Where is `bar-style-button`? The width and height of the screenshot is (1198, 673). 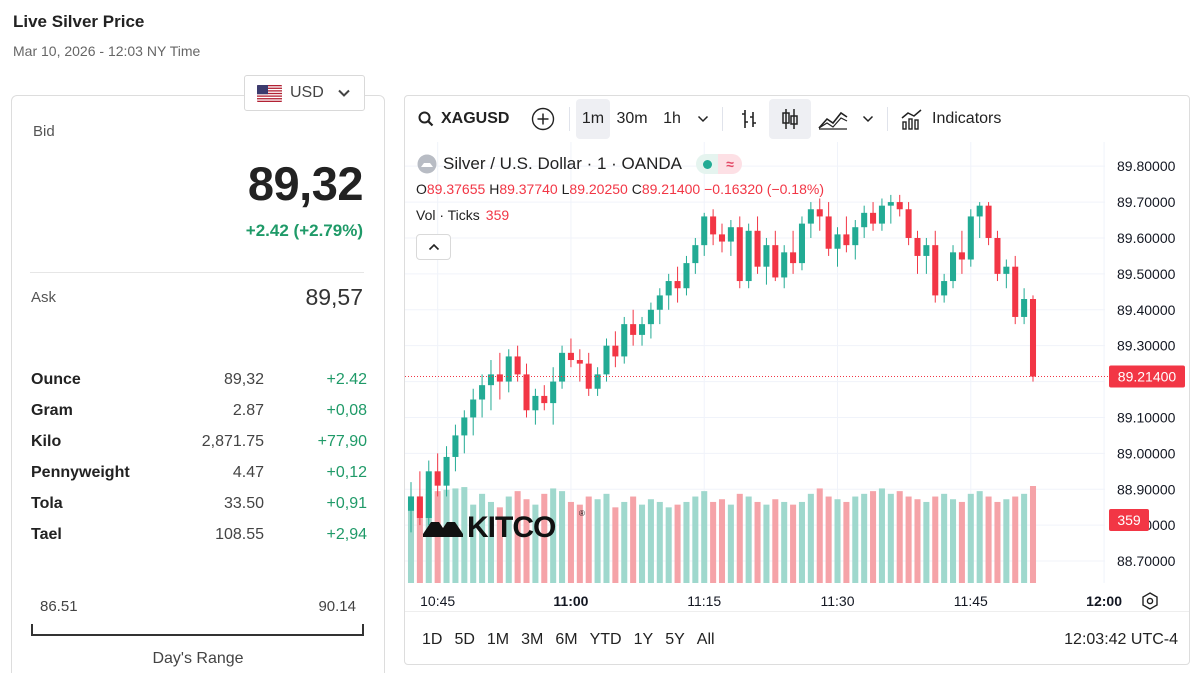
bar-style-button is located at coordinates (749, 119).